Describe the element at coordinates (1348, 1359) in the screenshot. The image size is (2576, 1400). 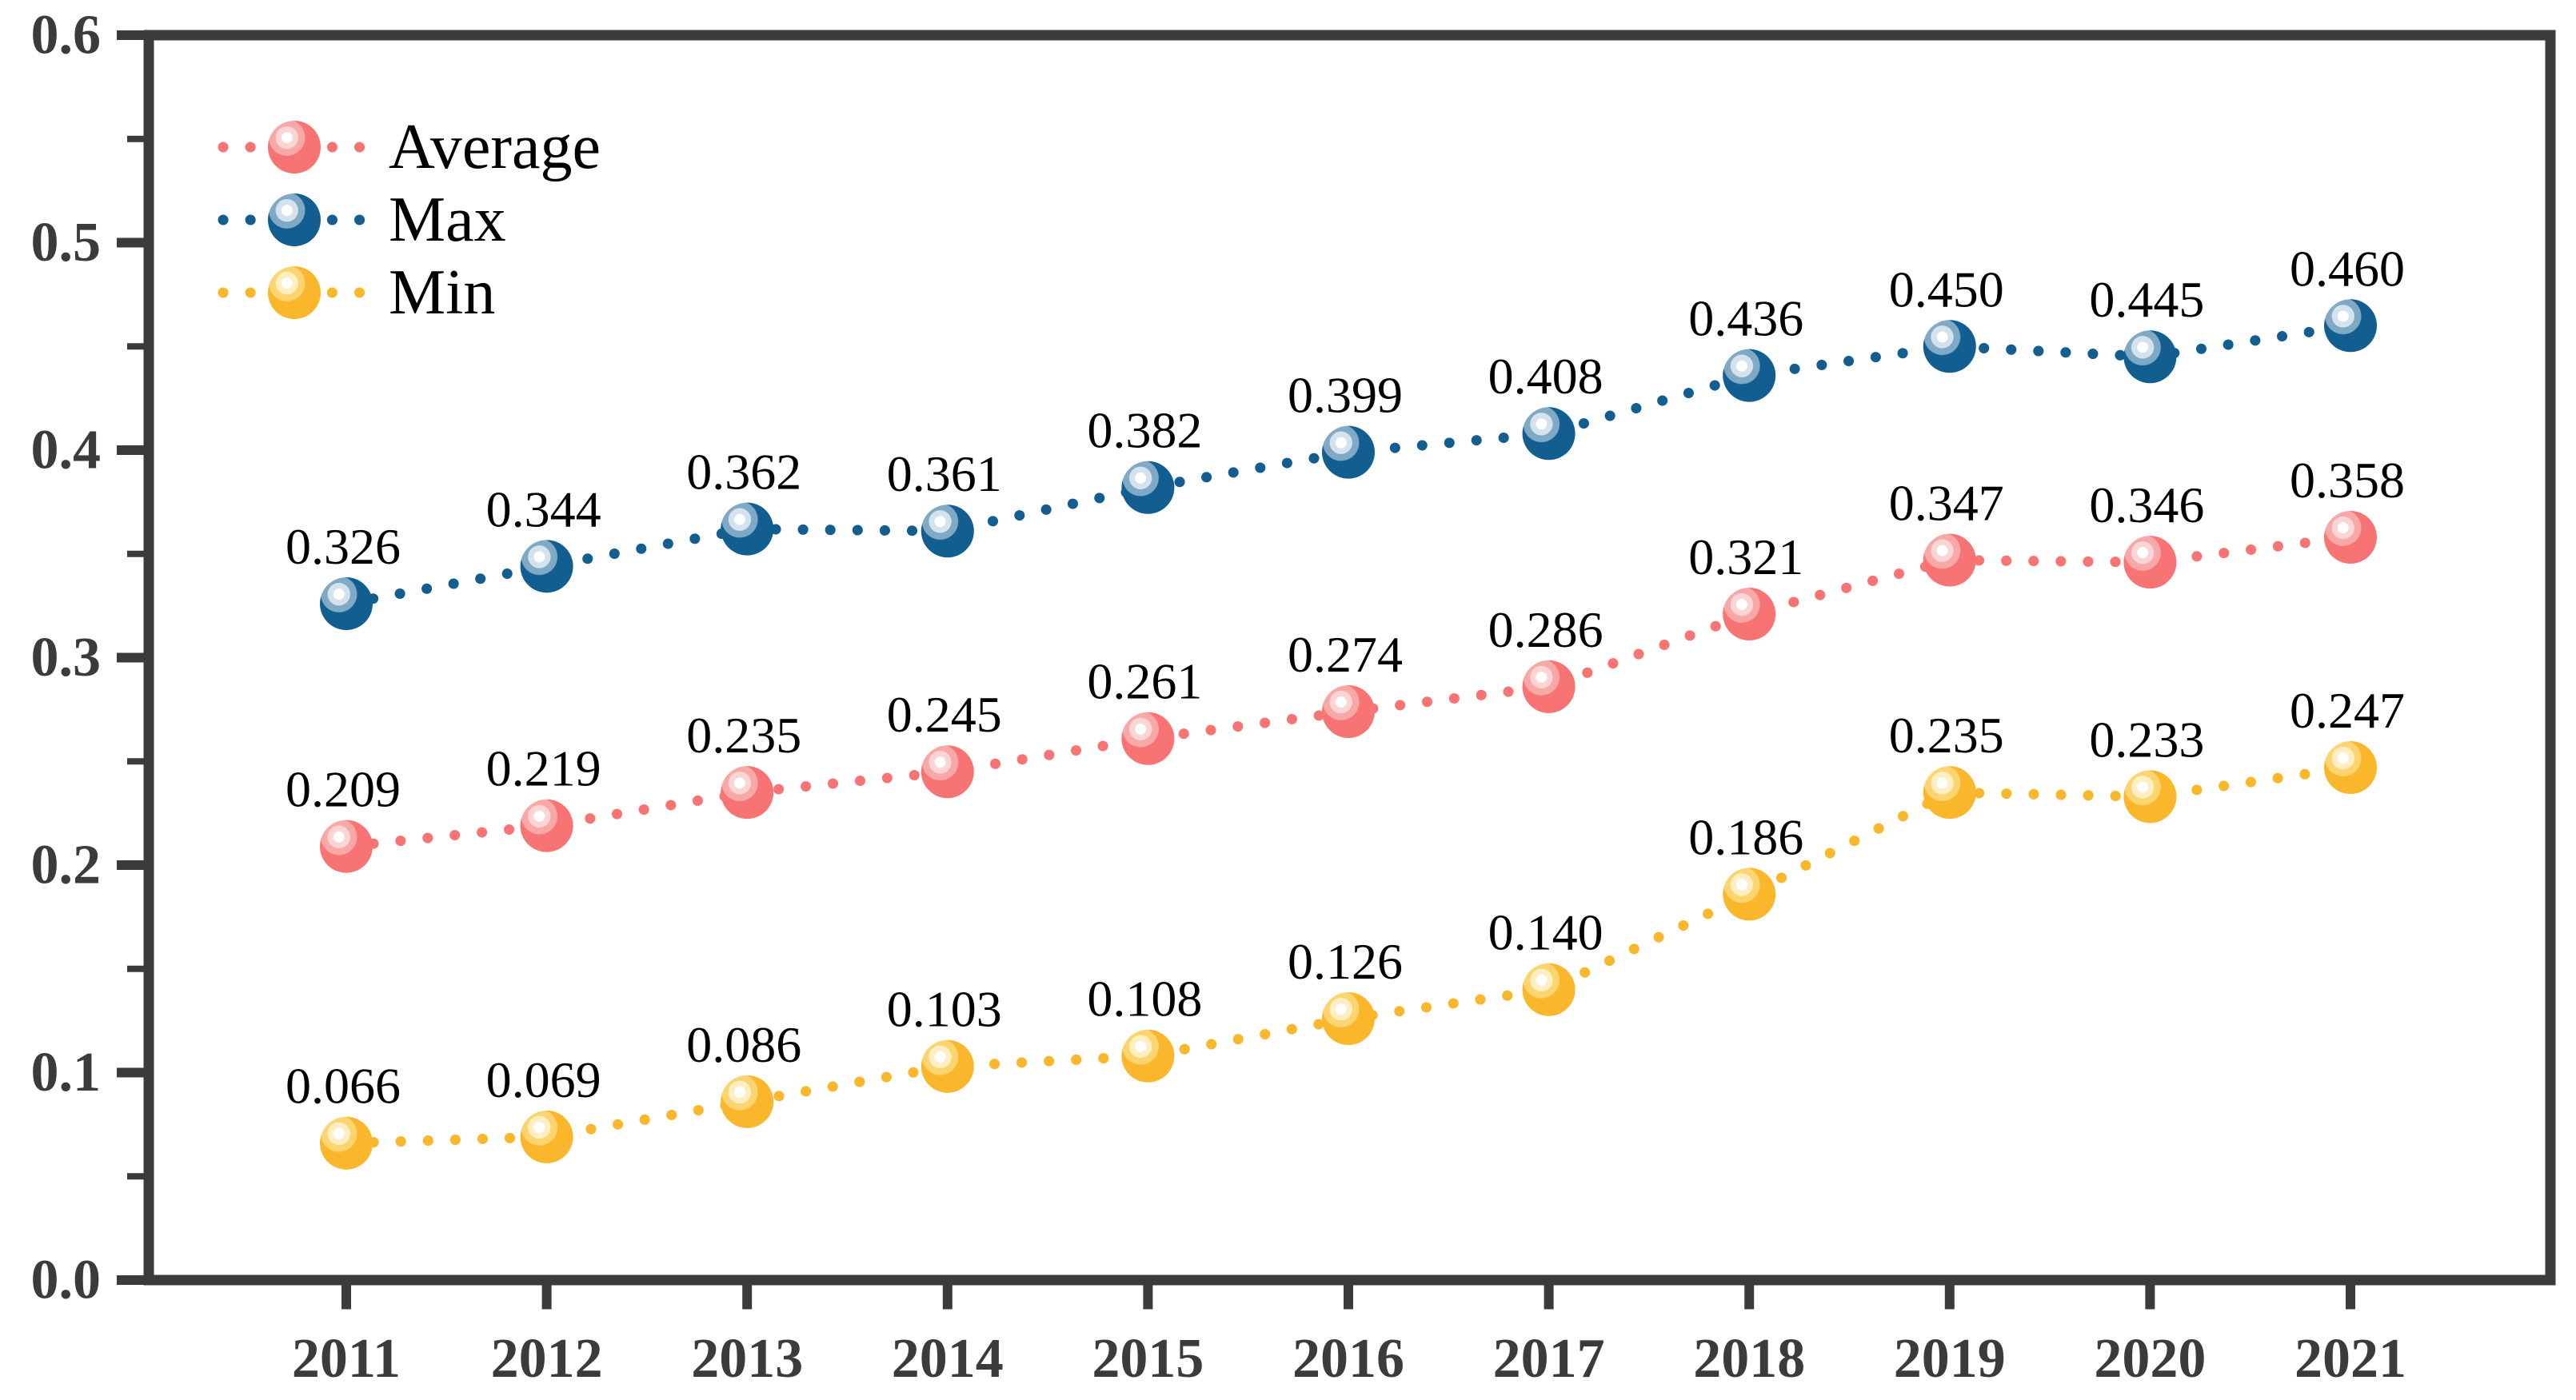
I see `x-tick-label: 2016` at that location.